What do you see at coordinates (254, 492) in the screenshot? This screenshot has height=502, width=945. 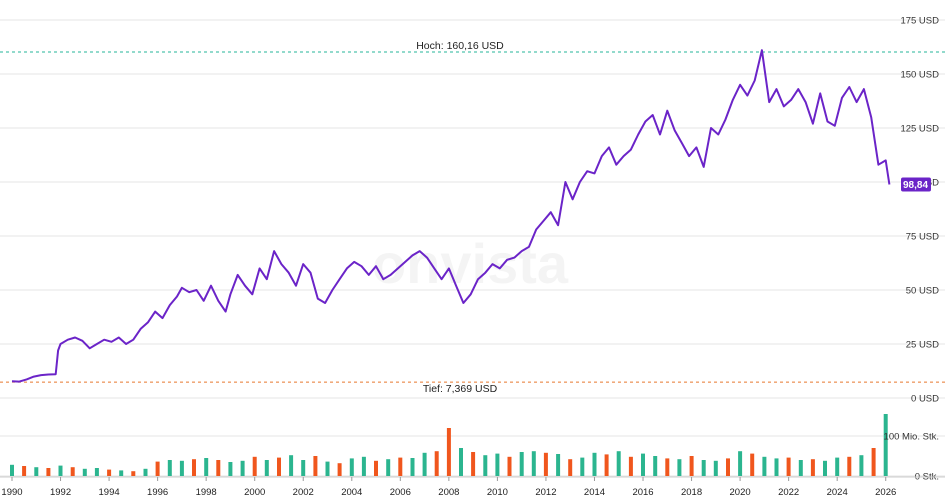 I see `x-tick-label: 2000` at bounding box center [254, 492].